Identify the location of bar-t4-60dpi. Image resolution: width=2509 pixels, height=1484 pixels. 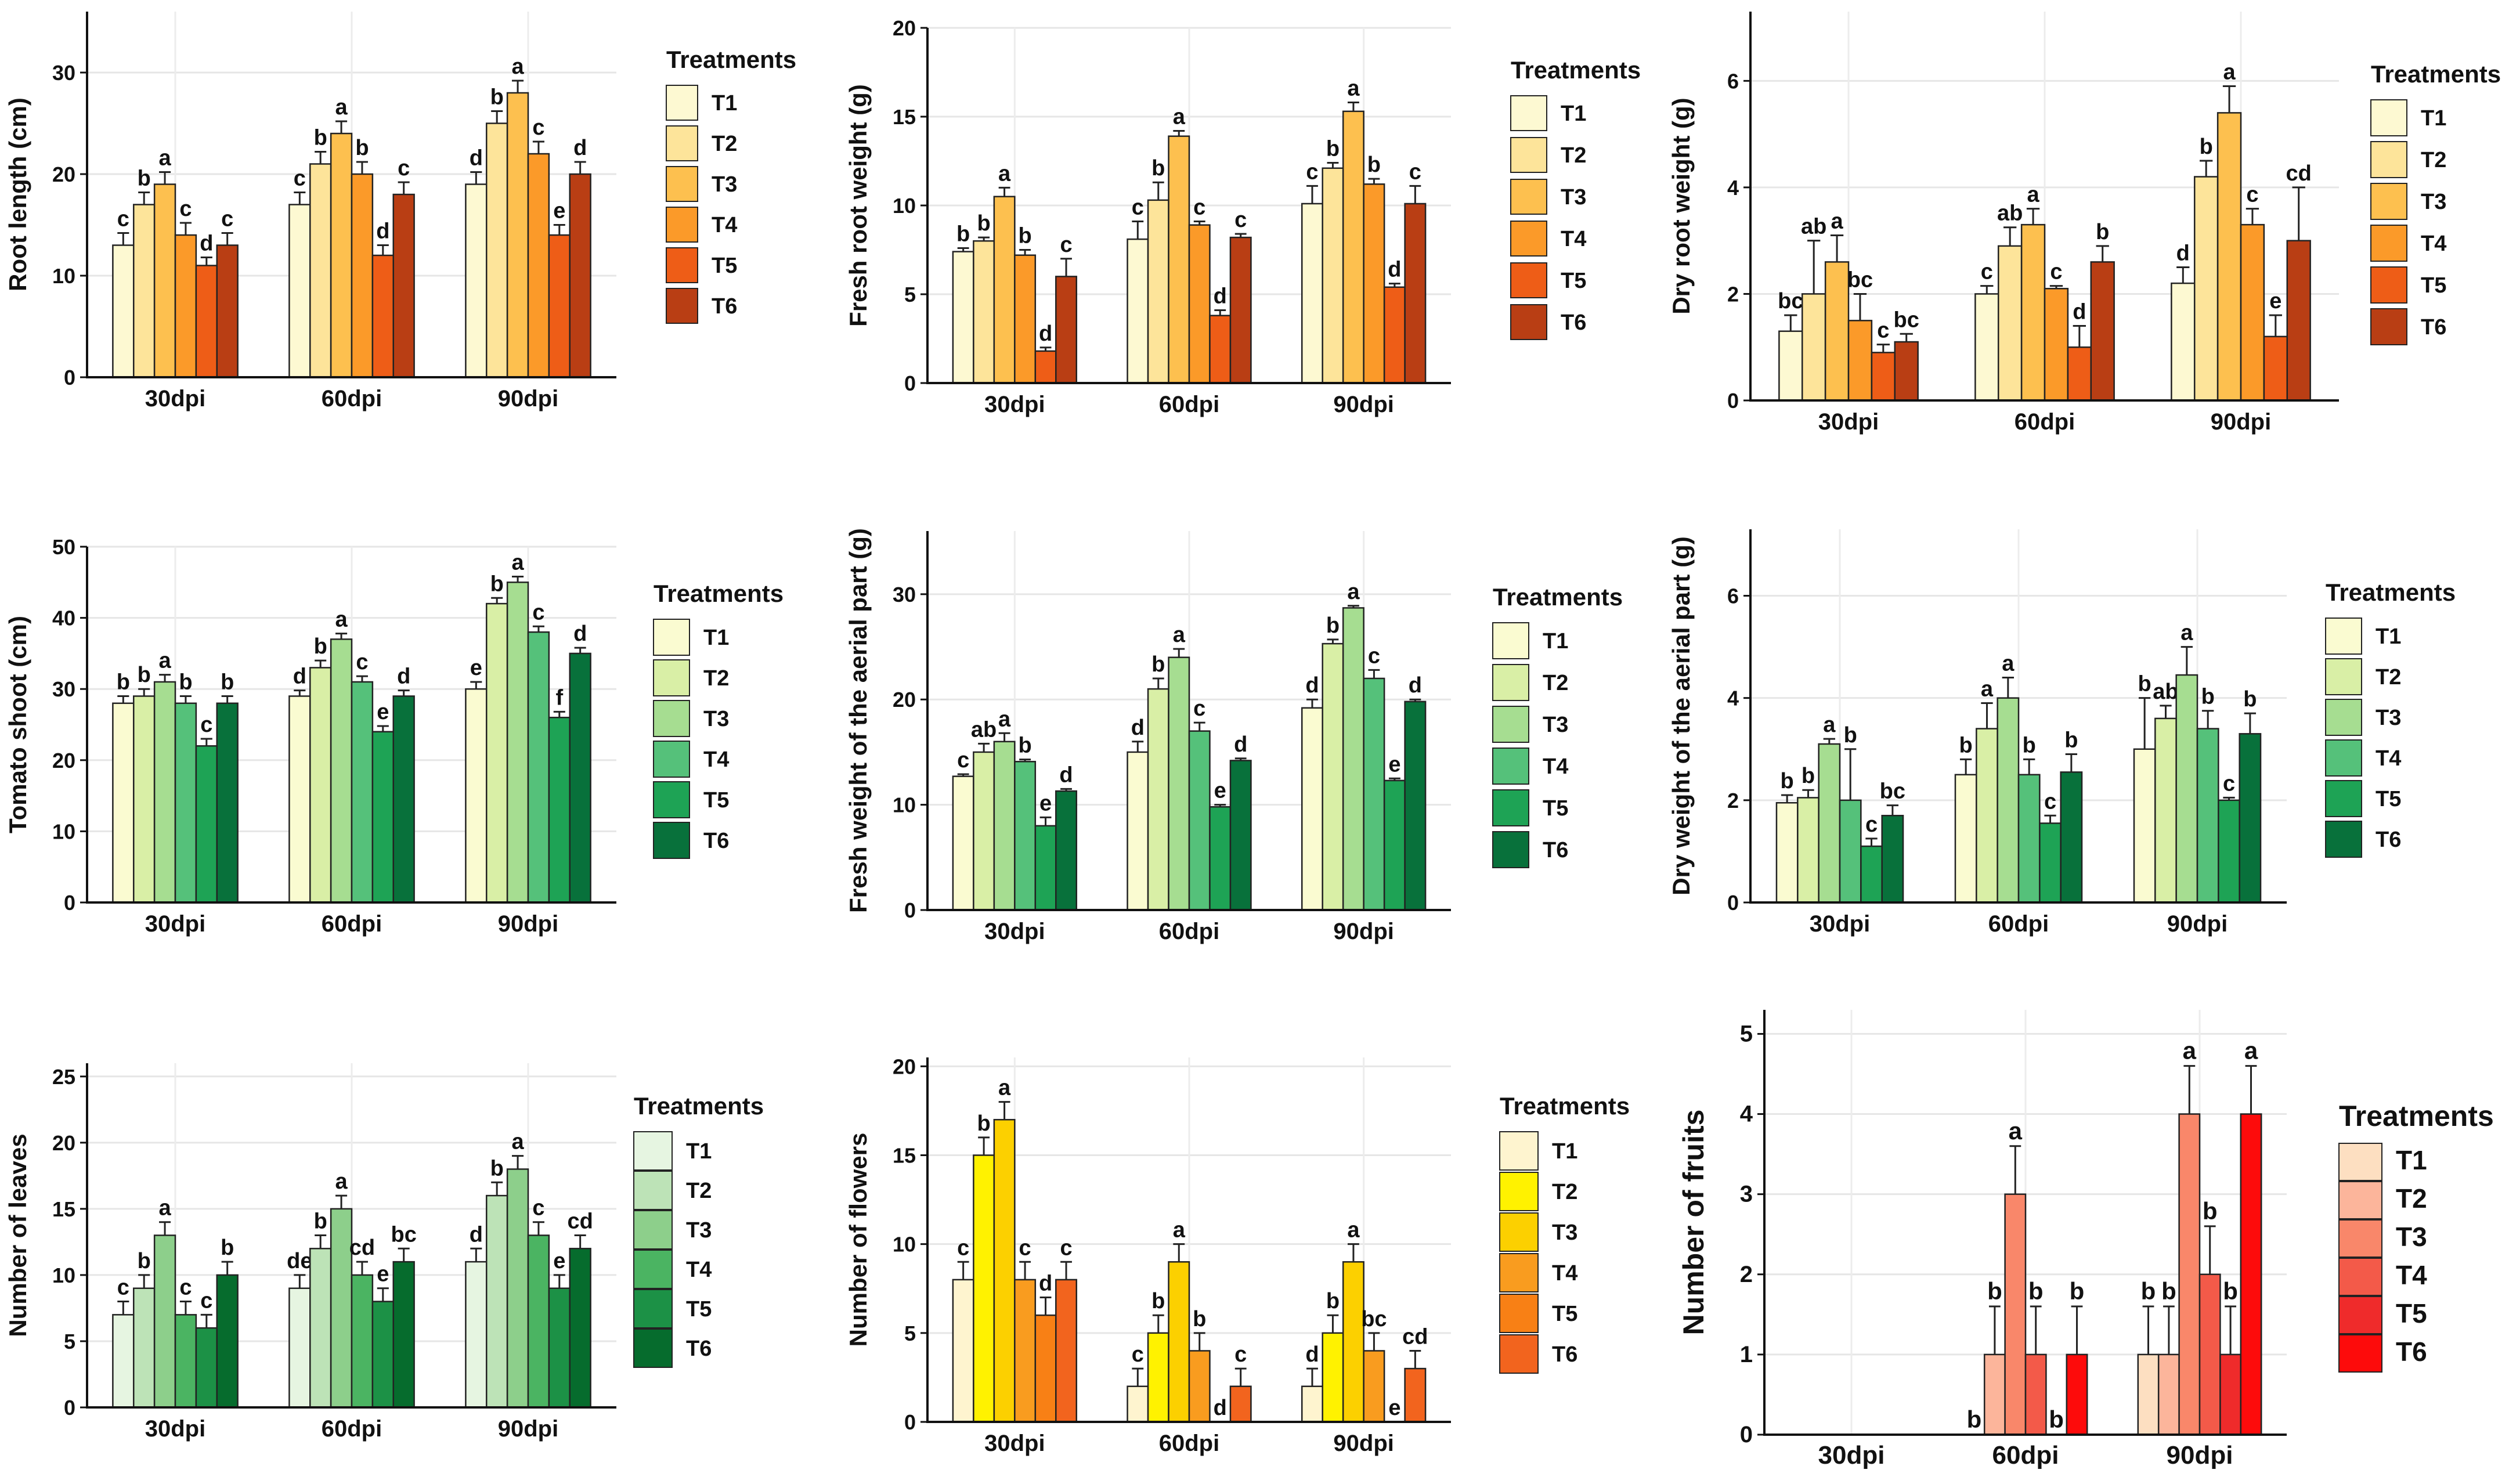
(362, 792).